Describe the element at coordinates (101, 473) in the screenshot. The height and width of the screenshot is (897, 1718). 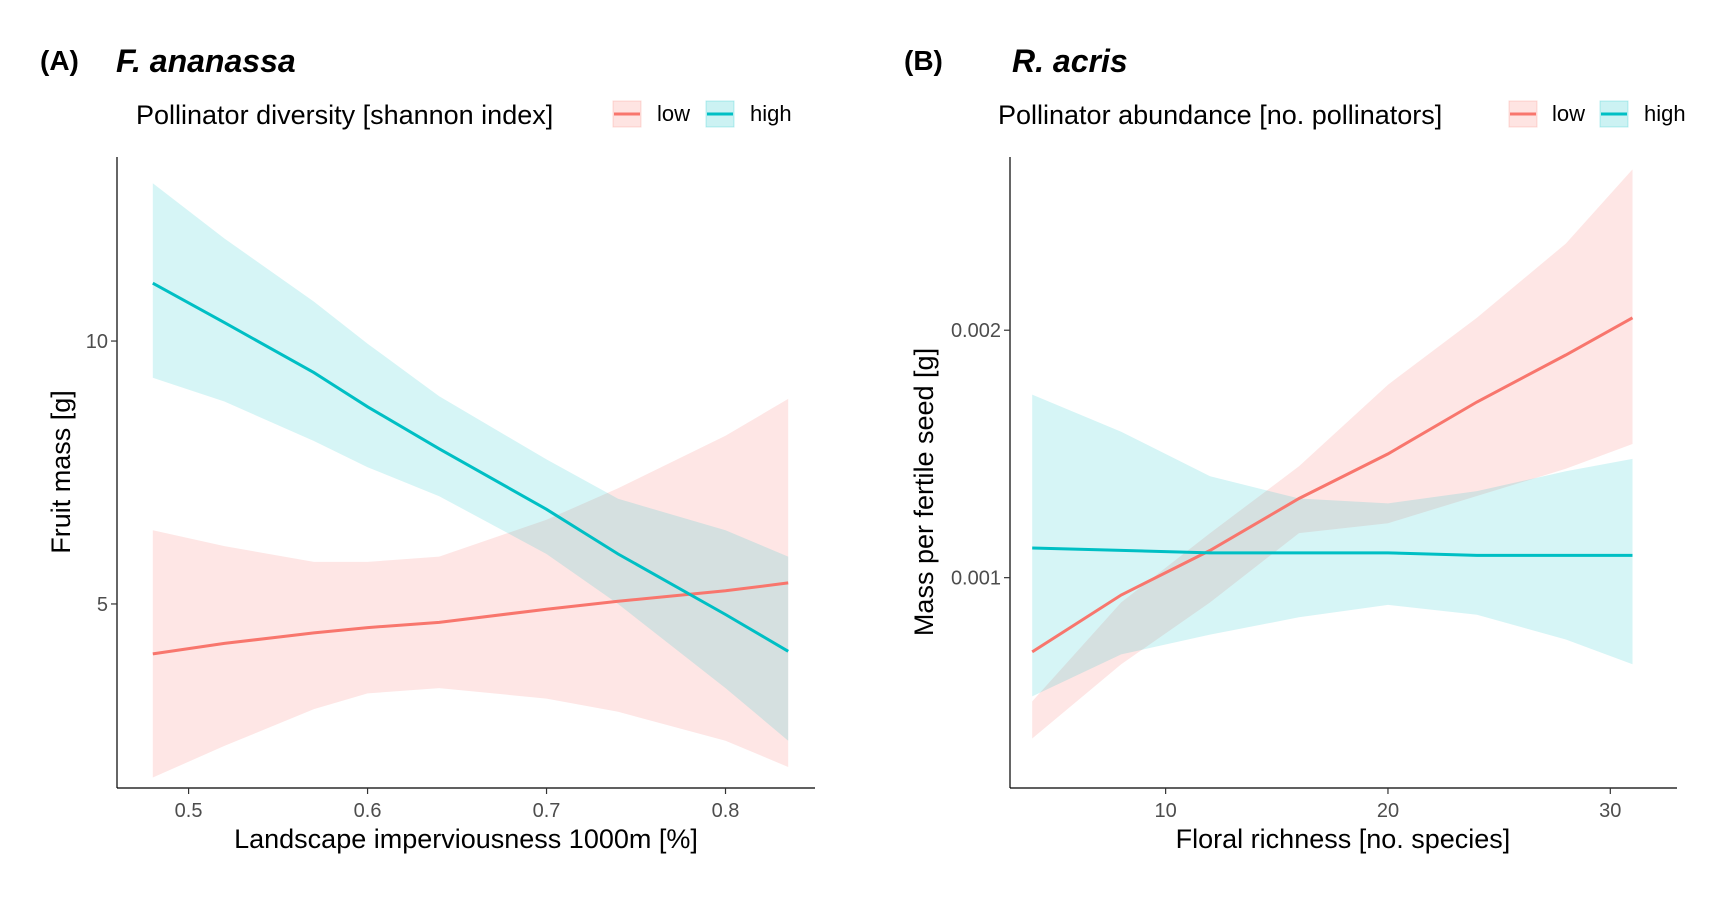
I see `panel-a-y-ticks: 5 10` at that location.